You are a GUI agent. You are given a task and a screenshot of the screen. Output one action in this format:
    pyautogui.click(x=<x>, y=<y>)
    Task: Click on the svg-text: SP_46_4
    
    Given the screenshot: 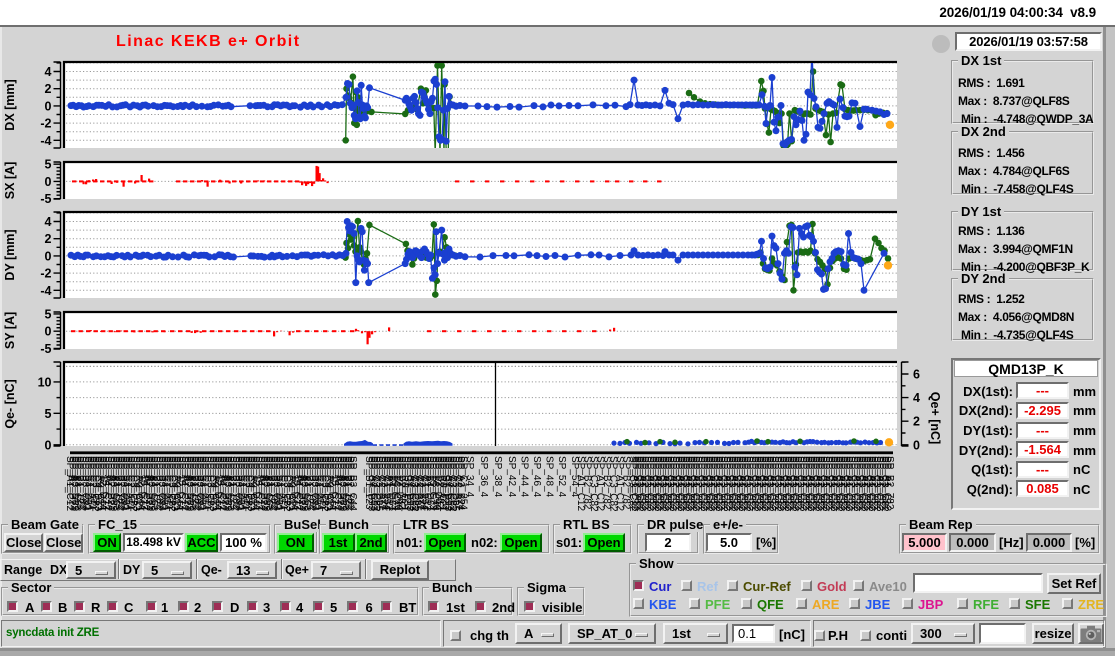 What is the action you would take?
    pyautogui.click(x=536, y=477)
    